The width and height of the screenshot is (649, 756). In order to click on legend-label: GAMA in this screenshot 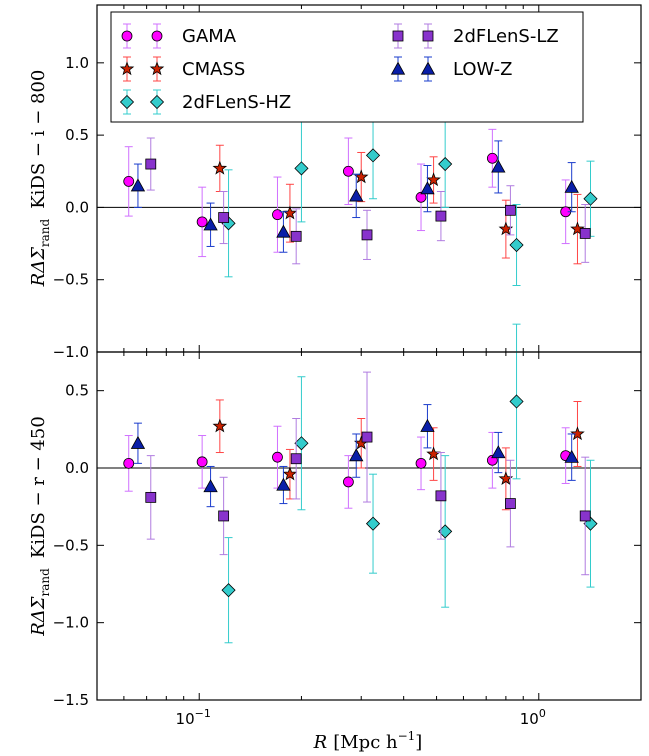, I will do `click(209, 36)`.